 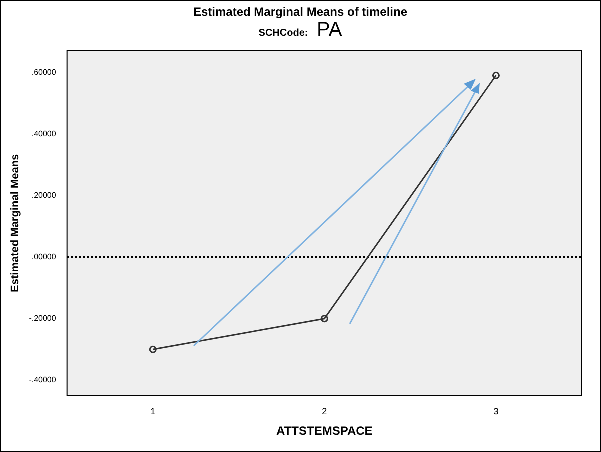 I want to click on y-tick-label: .40000, so click(x=44, y=133).